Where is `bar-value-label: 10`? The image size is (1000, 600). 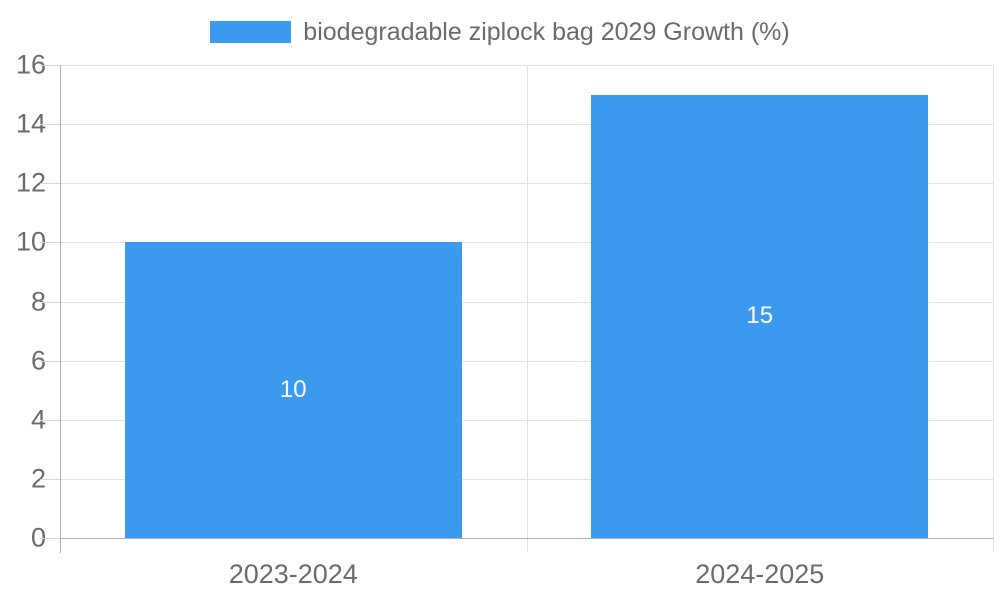
bar-value-label: 10 is located at coordinates (293, 390).